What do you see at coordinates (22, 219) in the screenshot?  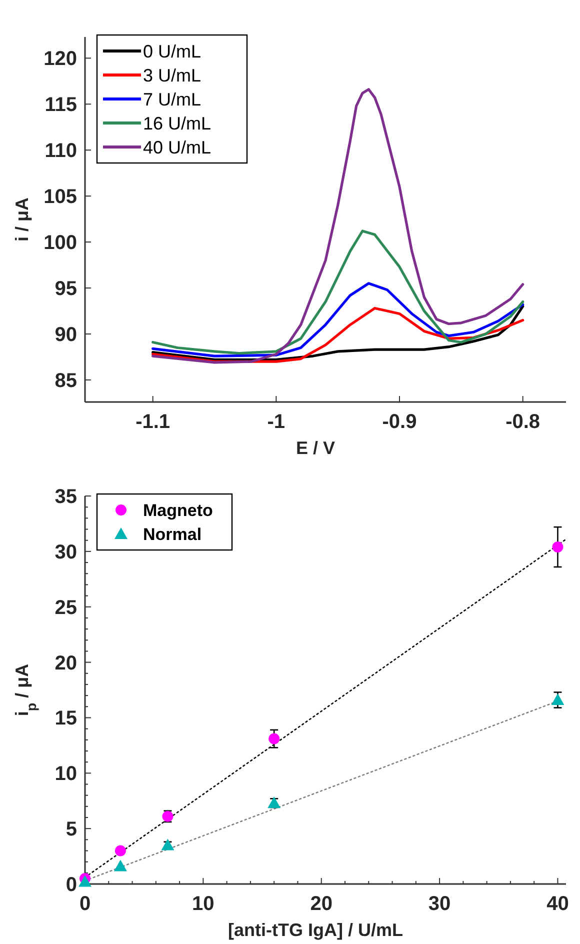 I see `y-axis-title: i / μA` at bounding box center [22, 219].